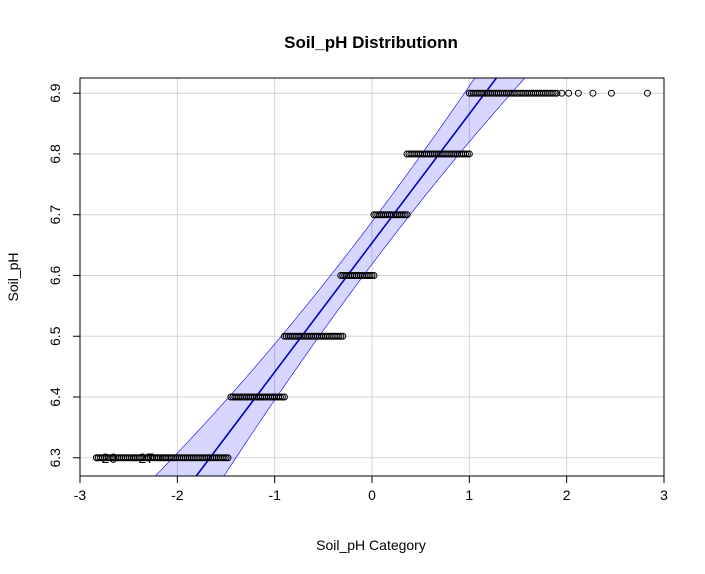  Describe the element at coordinates (469, 495) in the screenshot. I see `x-tick-label: 1` at that location.